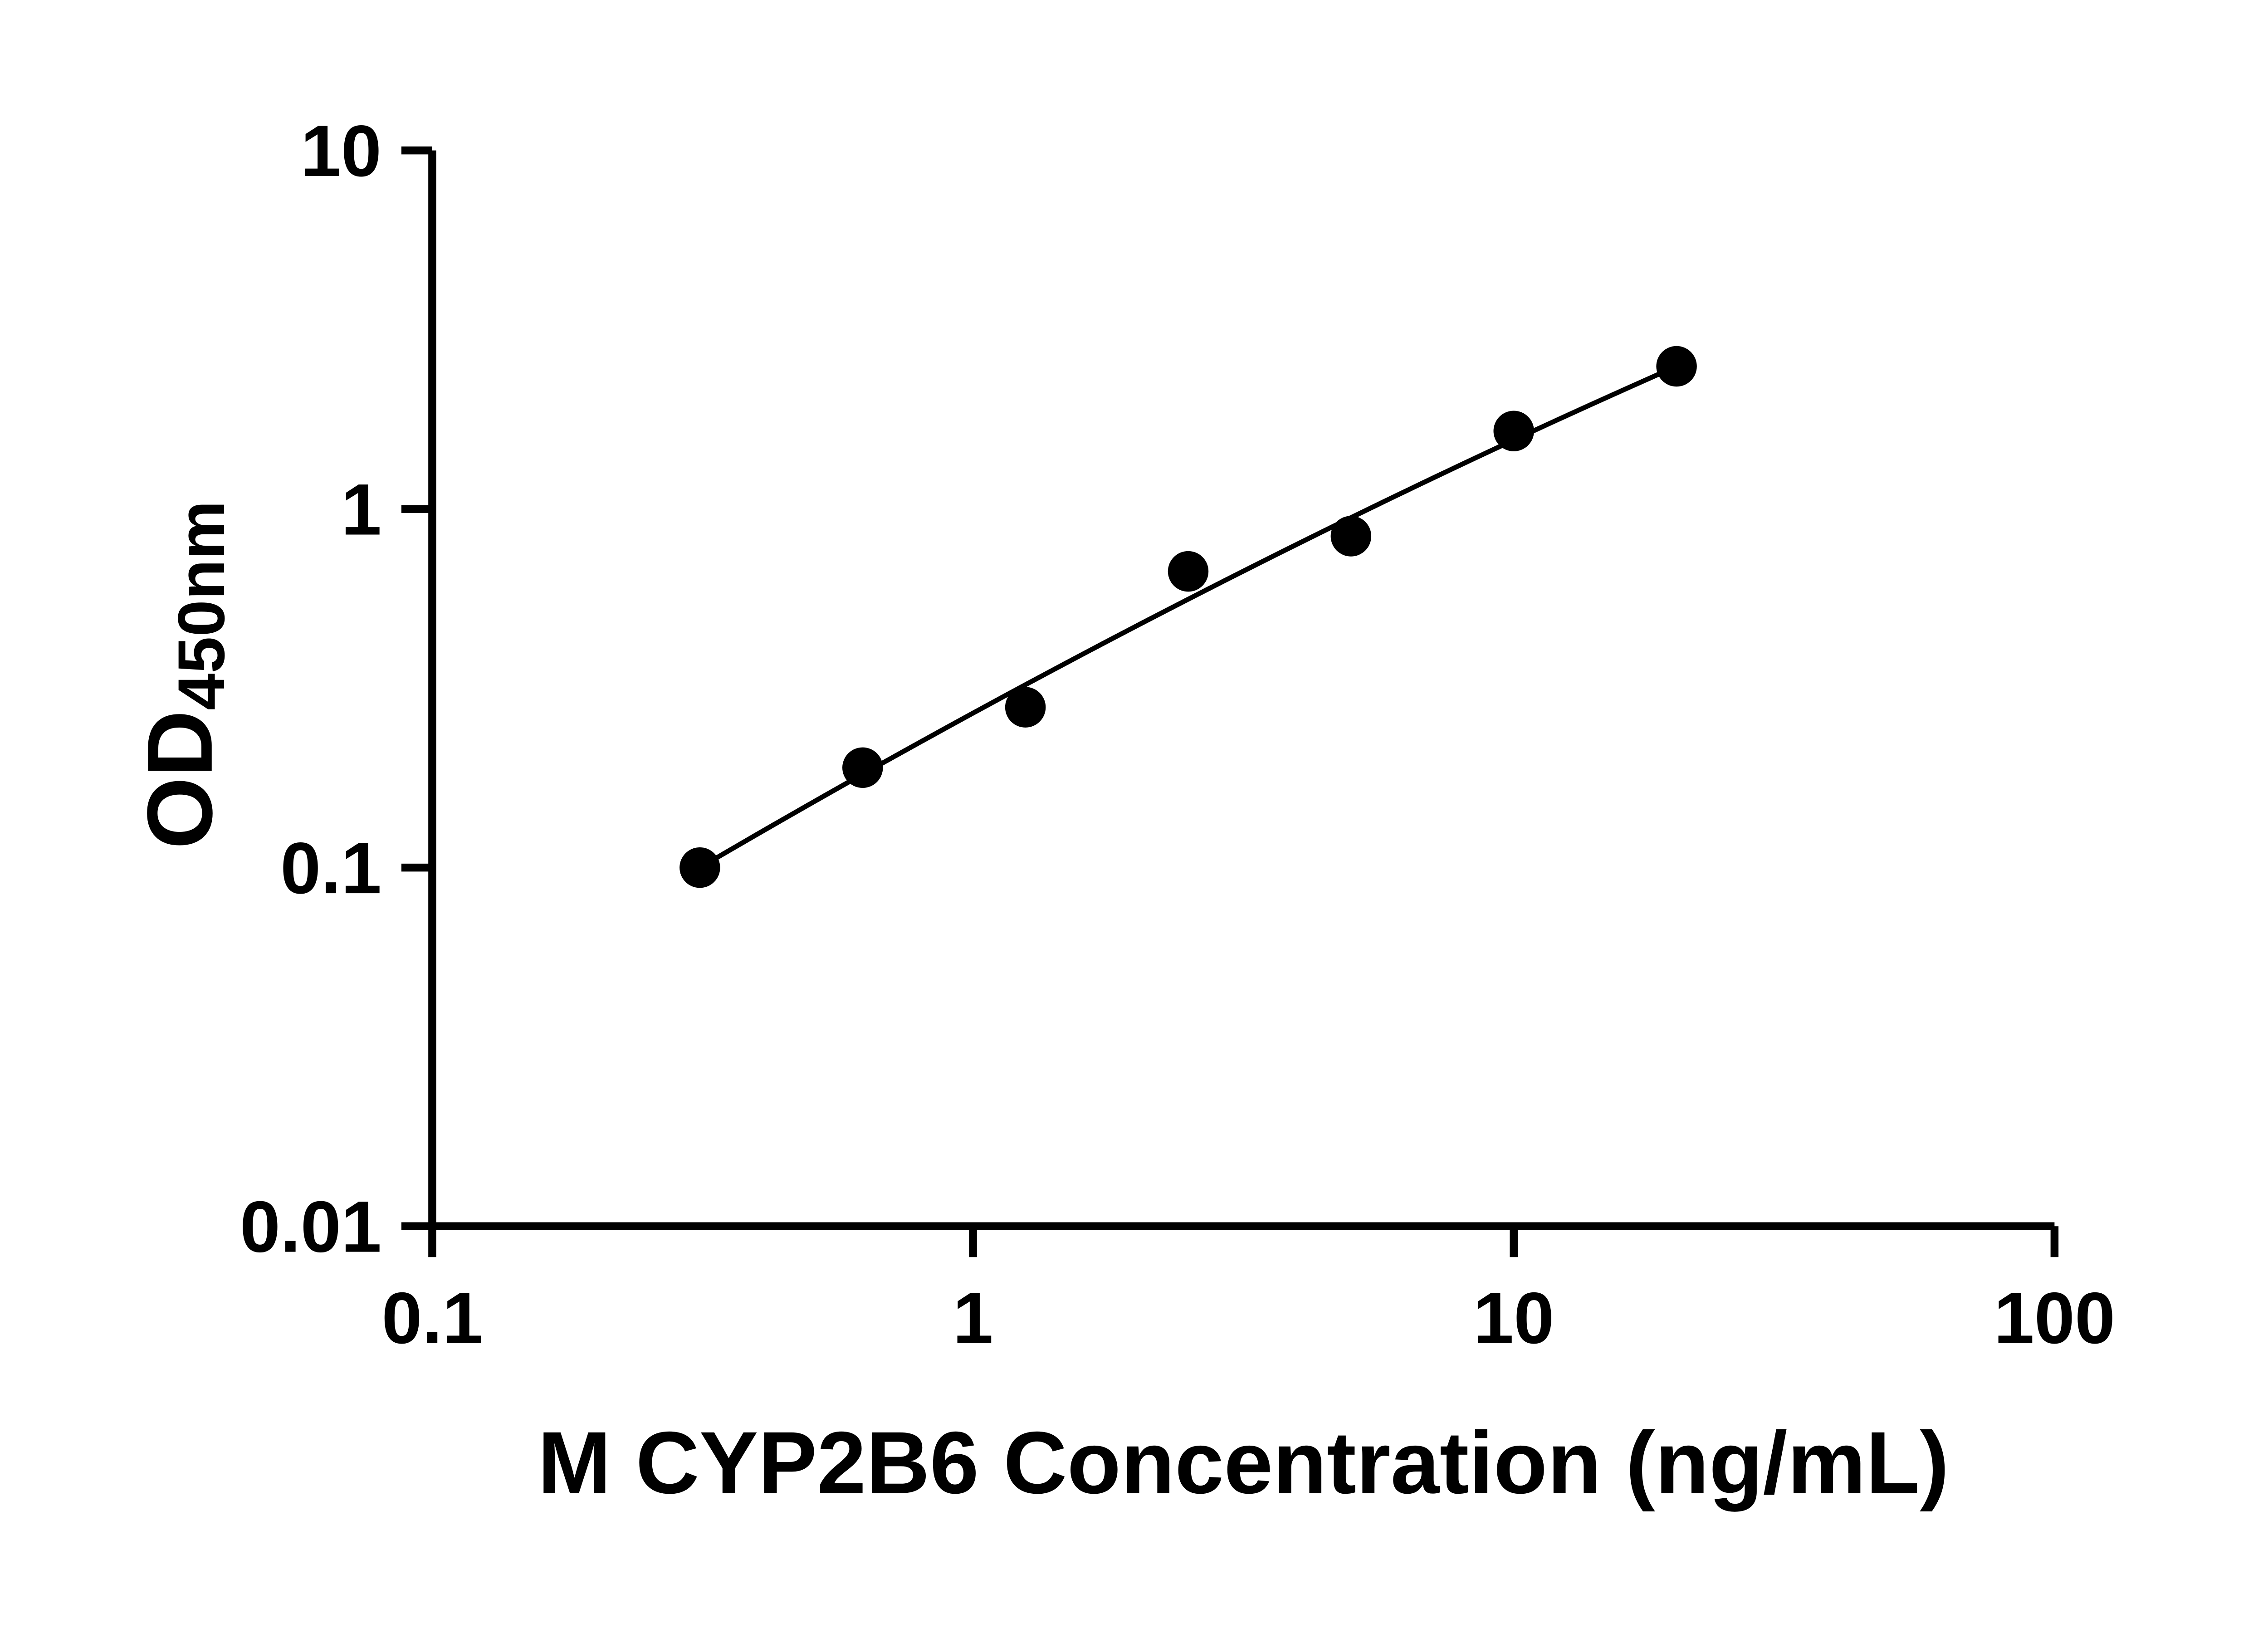 The height and width of the screenshot is (1633, 2268). What do you see at coordinates (432, 1318) in the screenshot?
I see `x-tick-label: 0.1` at bounding box center [432, 1318].